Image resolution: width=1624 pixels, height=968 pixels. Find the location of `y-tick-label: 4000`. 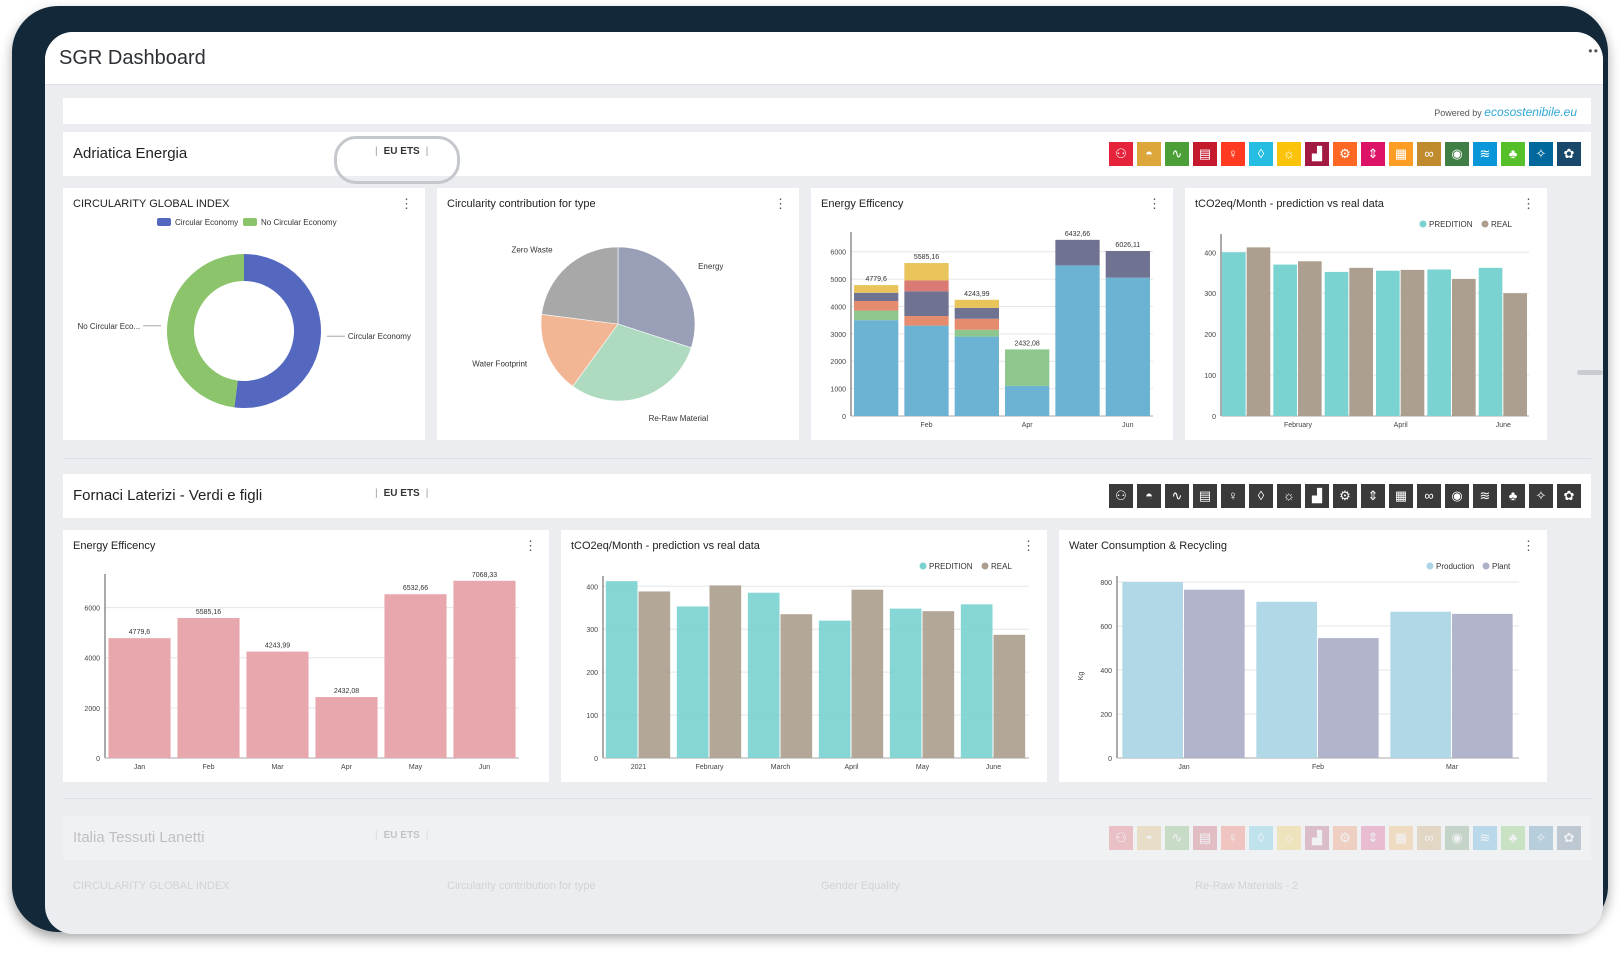

y-tick-label: 4000 is located at coordinates (838, 307).